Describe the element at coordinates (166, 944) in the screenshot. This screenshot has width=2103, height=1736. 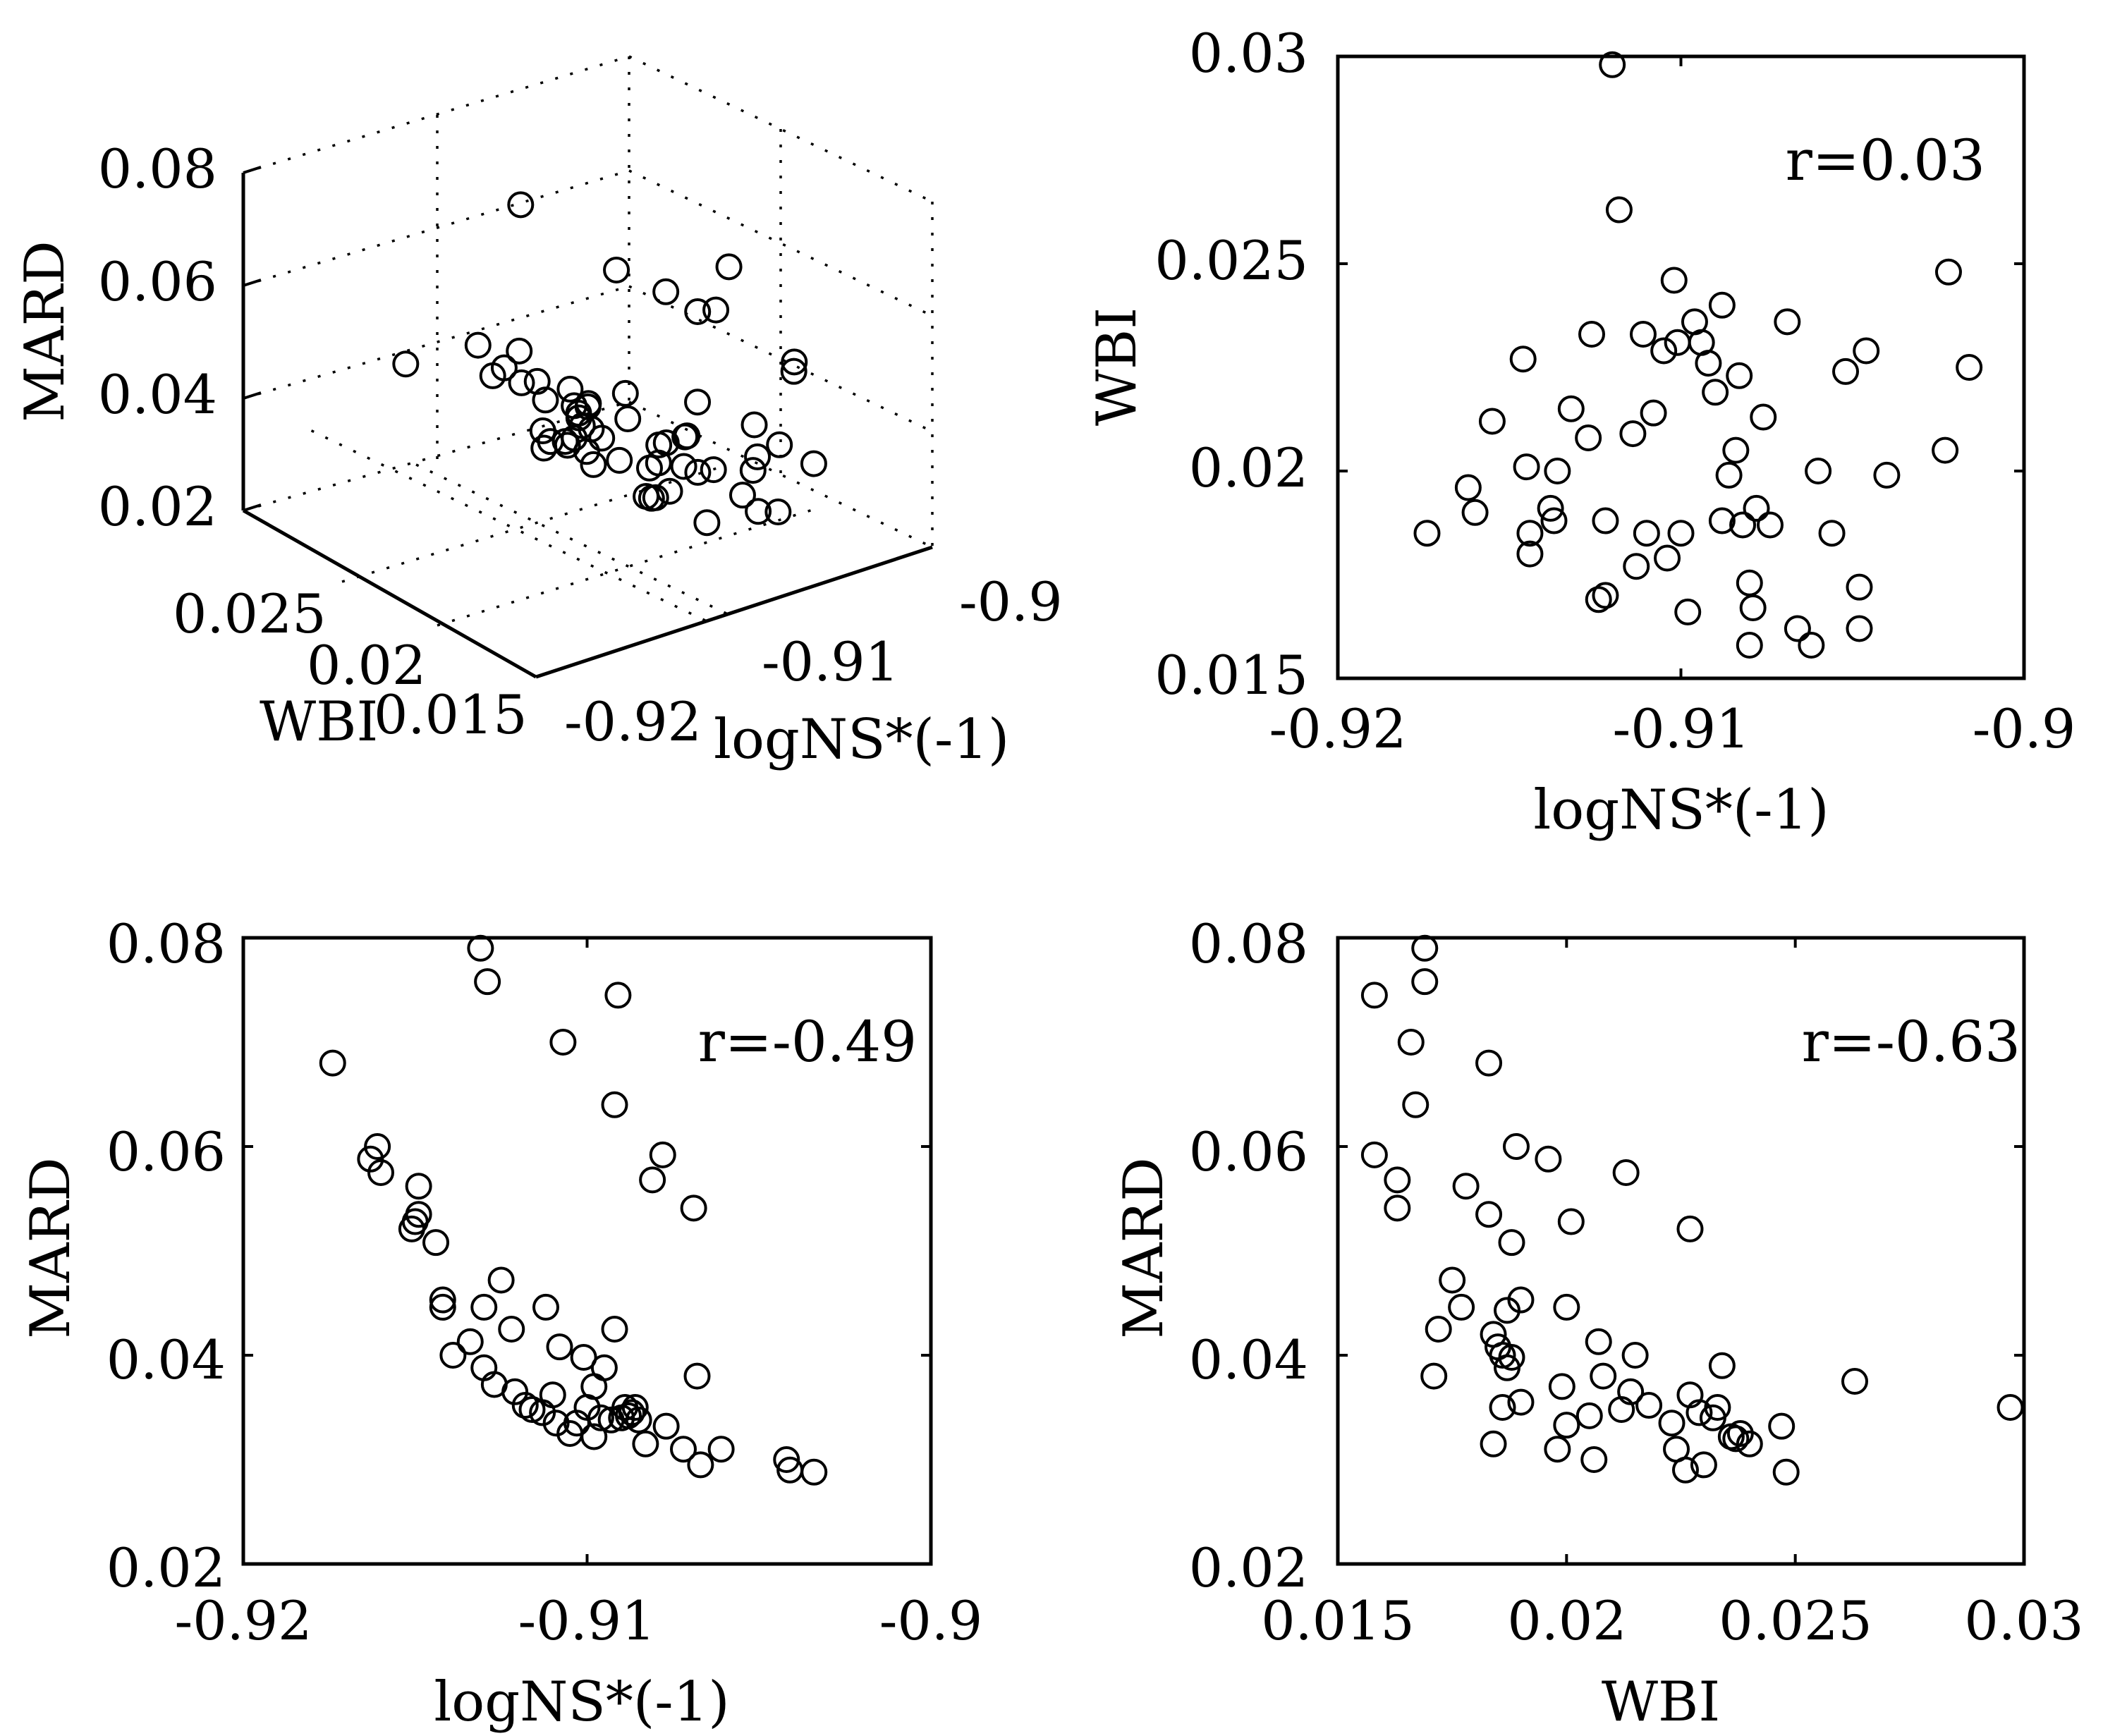
I see `panel-c-y-tick-3: 0.08` at that location.